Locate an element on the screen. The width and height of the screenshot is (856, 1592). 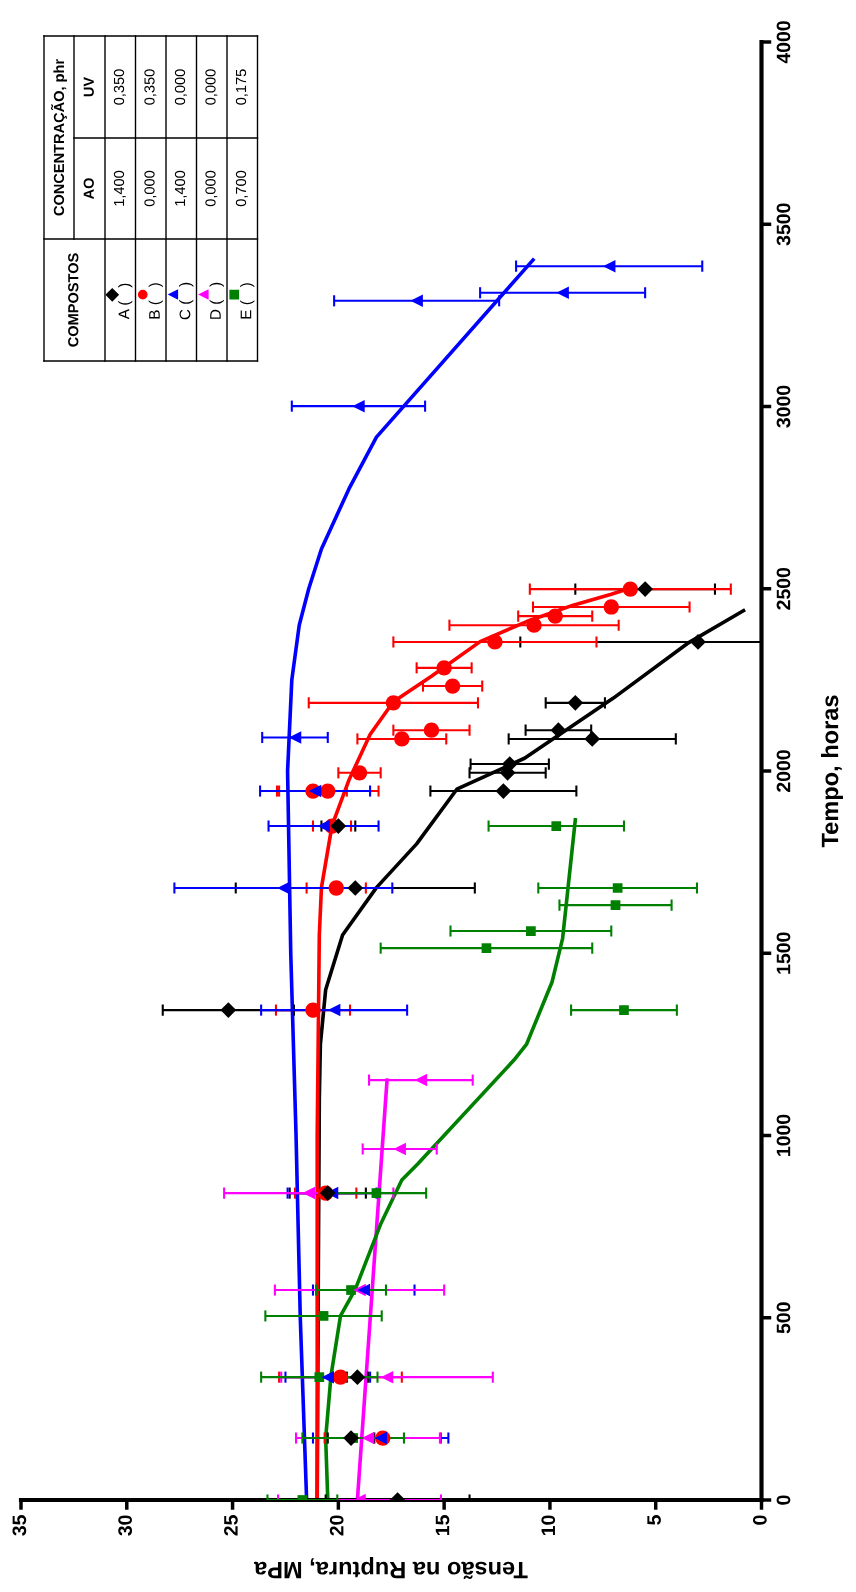
y-axis-title: Tempo, horas is located at coordinates (832, 771).